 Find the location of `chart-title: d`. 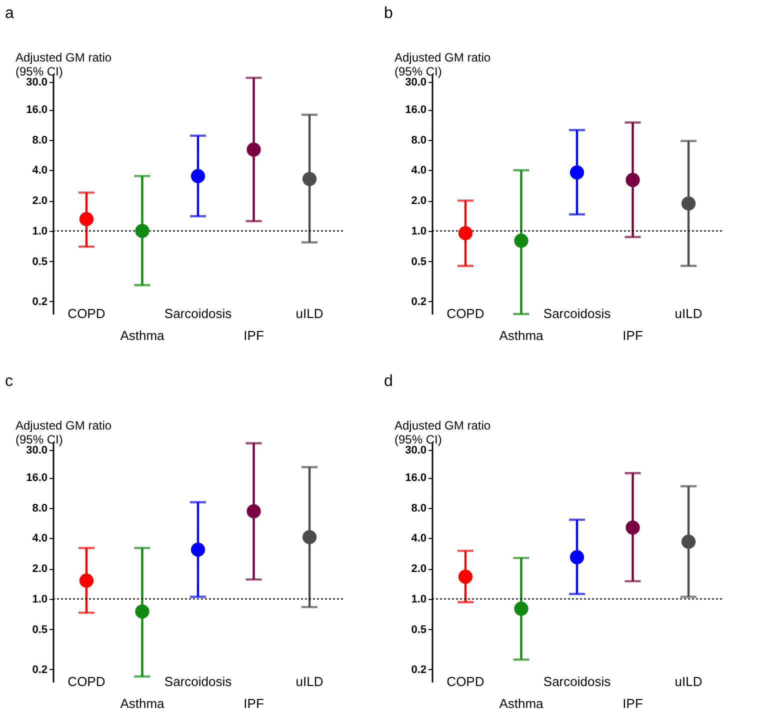

chart-title: d is located at coordinates (388, 381).